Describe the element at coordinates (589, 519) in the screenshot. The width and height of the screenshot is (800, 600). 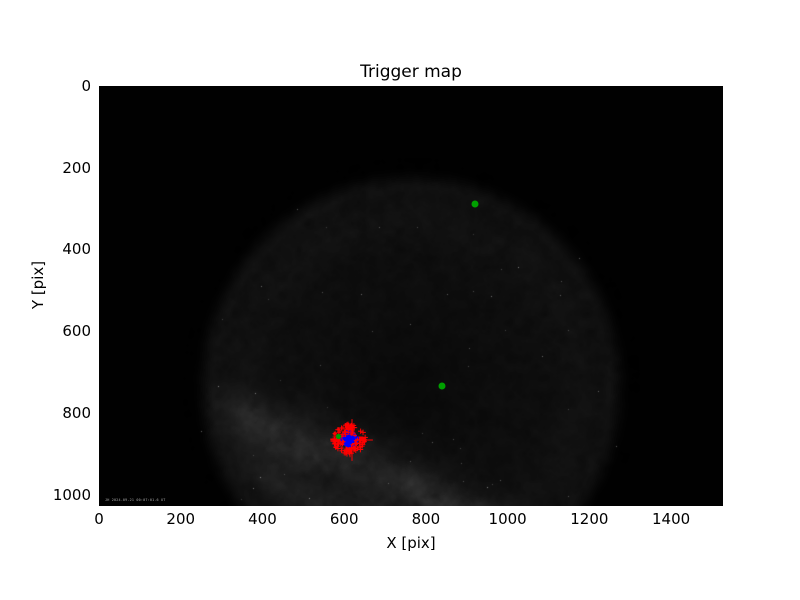
I see `x-tick-label: 1200` at that location.